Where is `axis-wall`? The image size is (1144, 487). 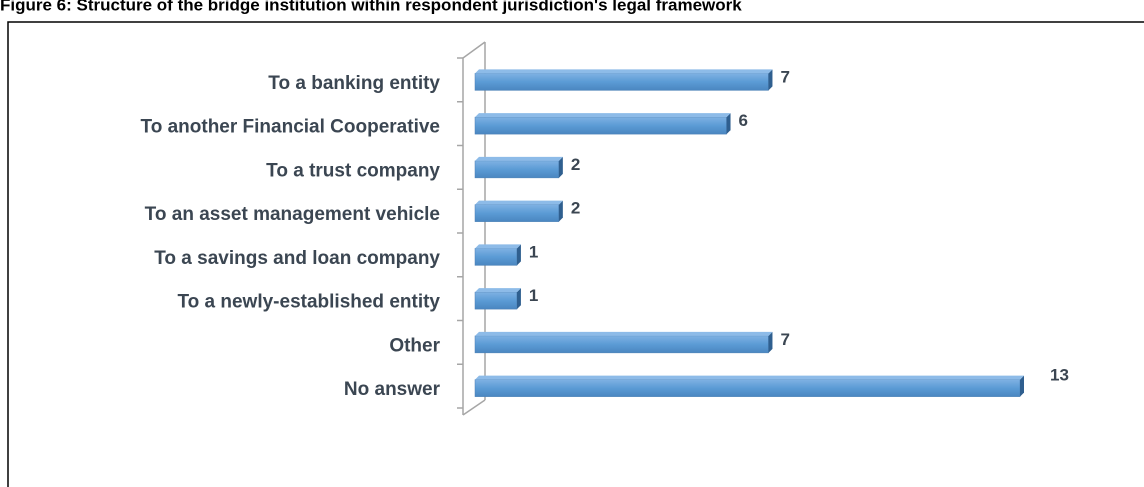 axis-wall is located at coordinates (474, 228).